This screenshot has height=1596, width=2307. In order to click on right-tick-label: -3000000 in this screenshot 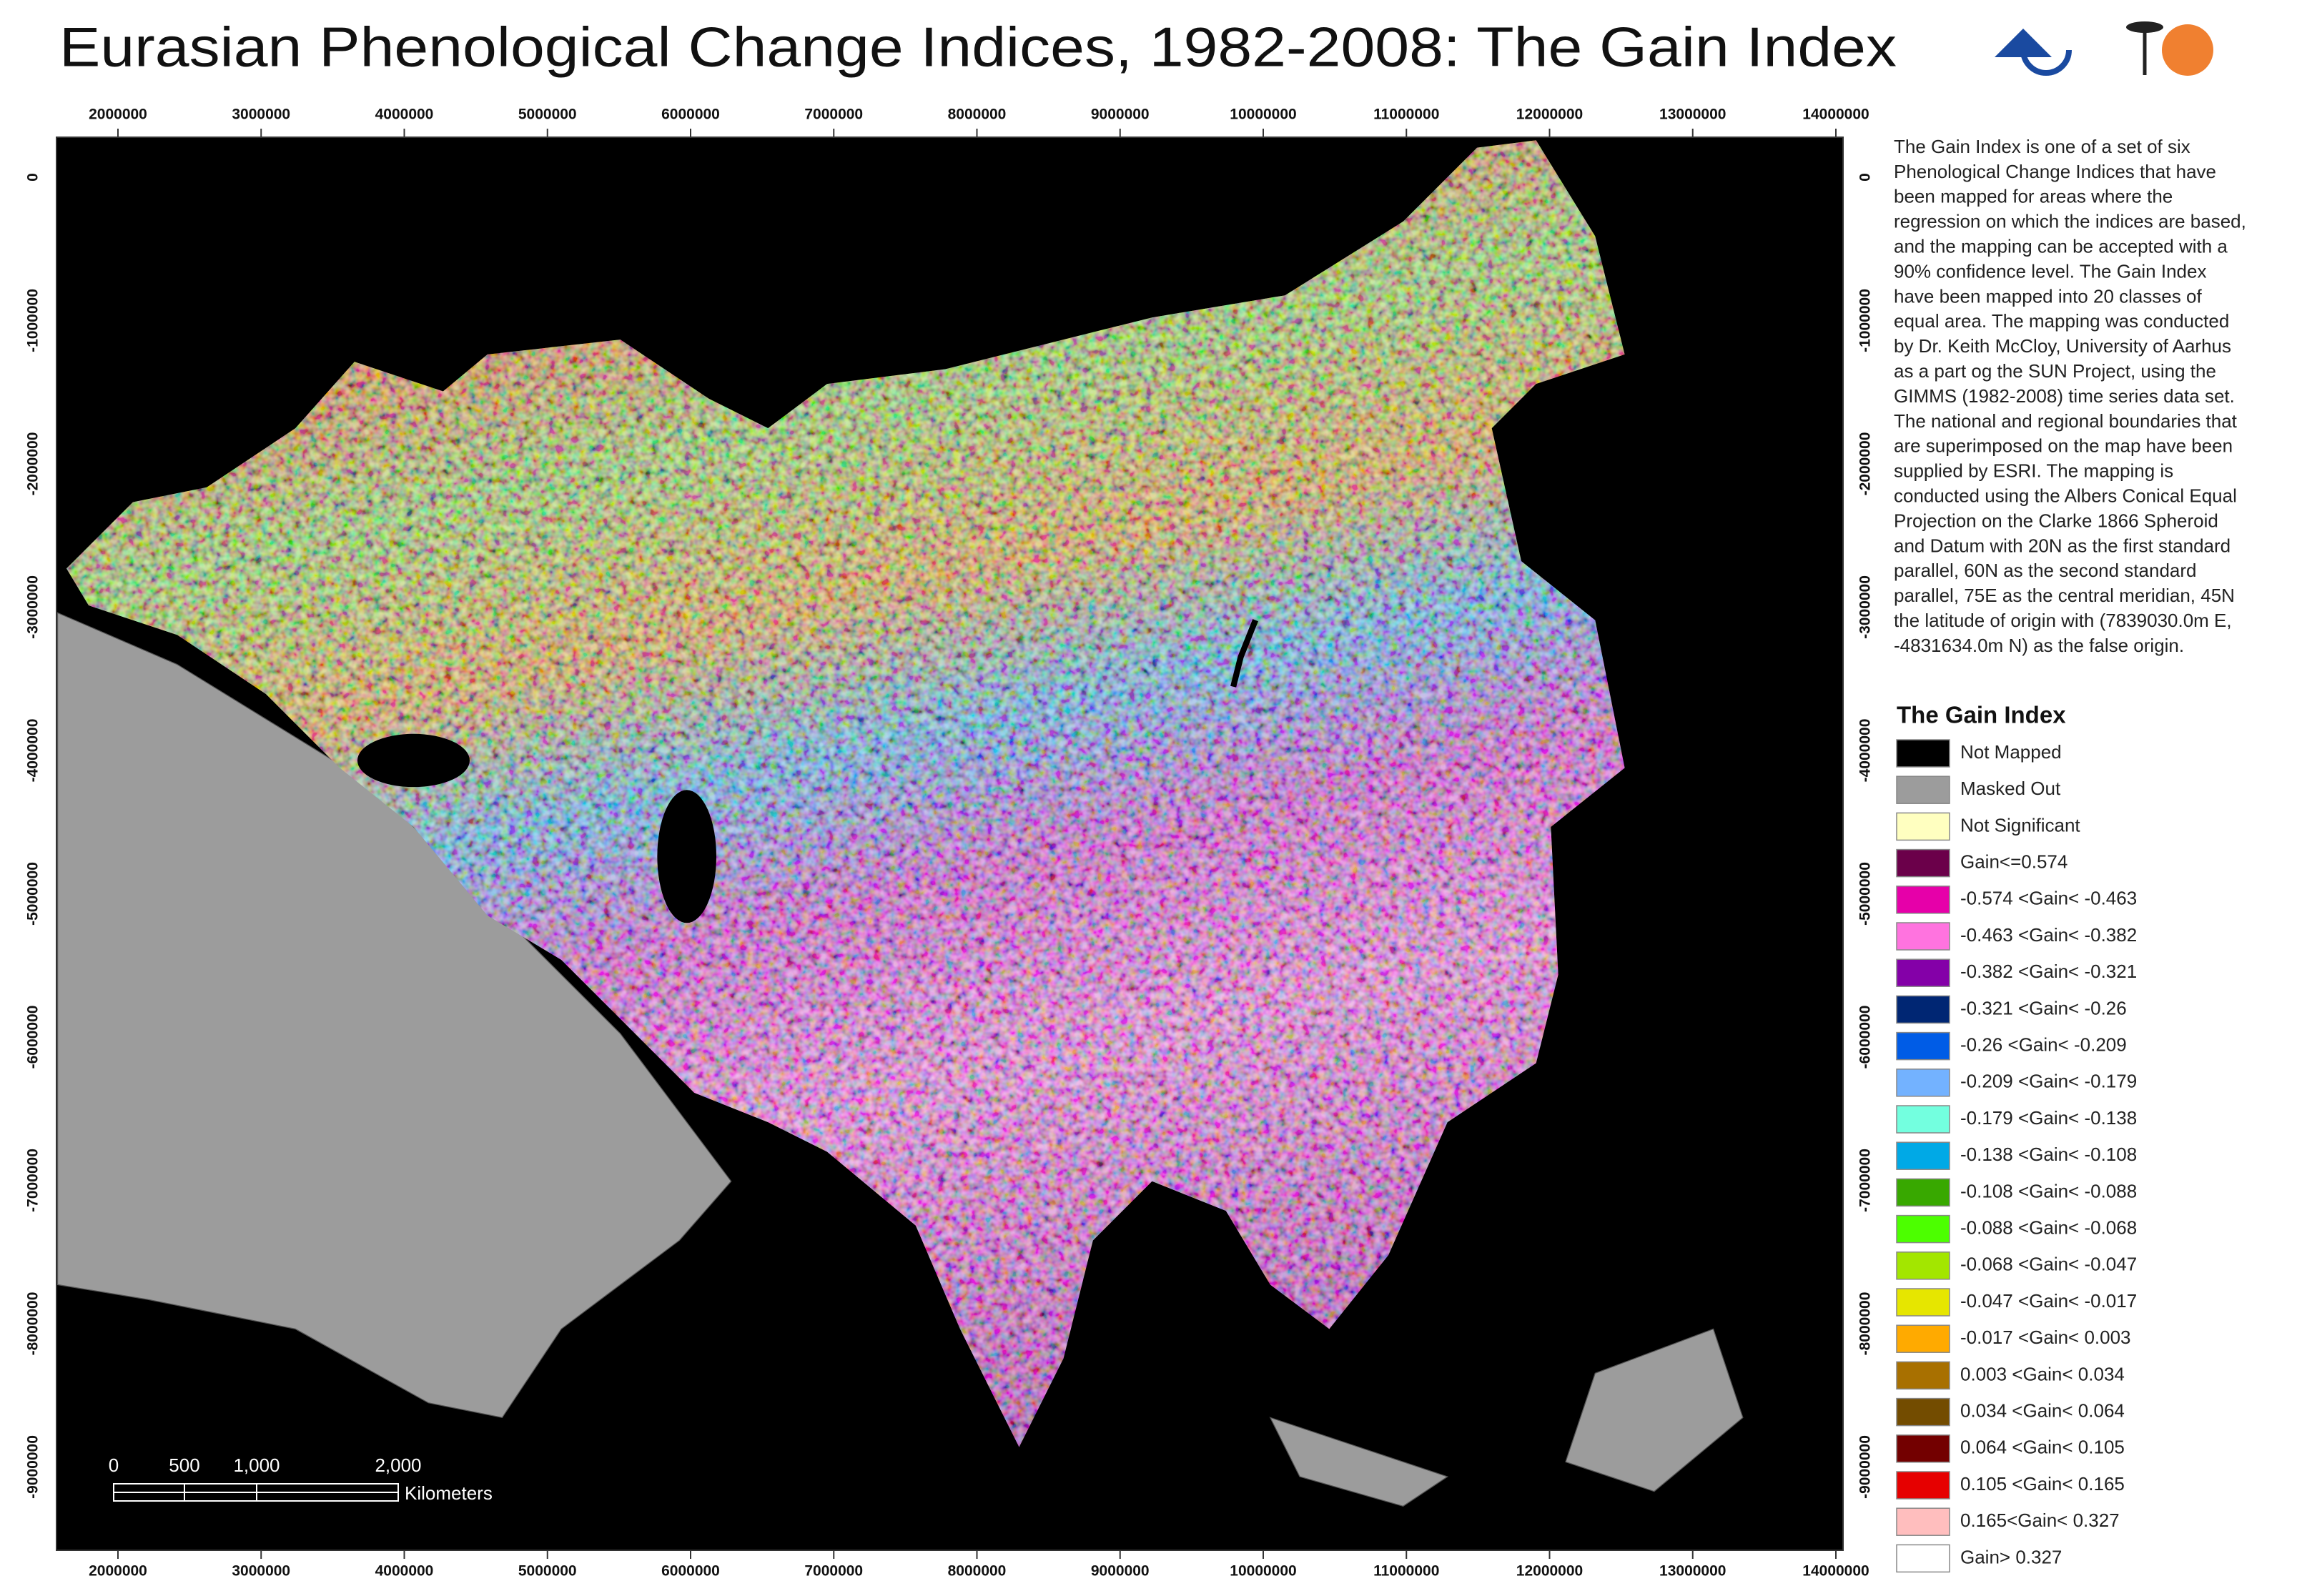, I will do `click(1866, 607)`.